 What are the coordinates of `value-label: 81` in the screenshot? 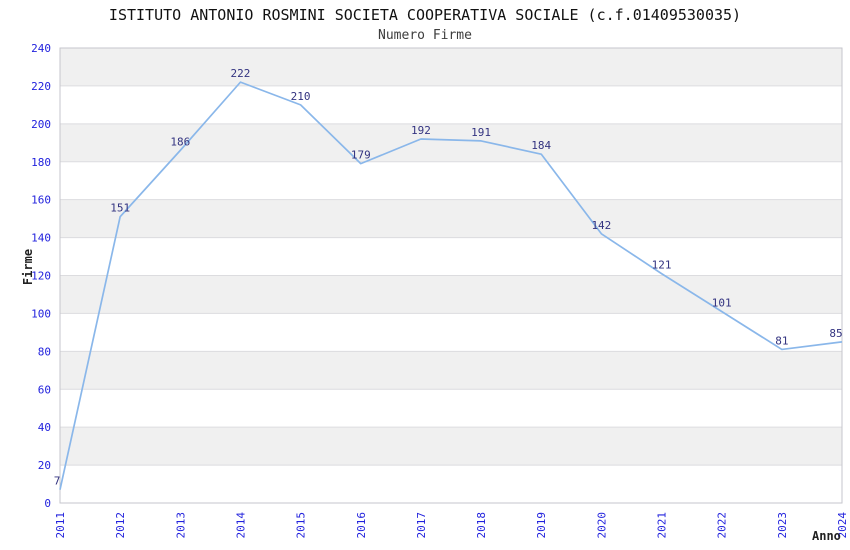 It's located at (781, 340).